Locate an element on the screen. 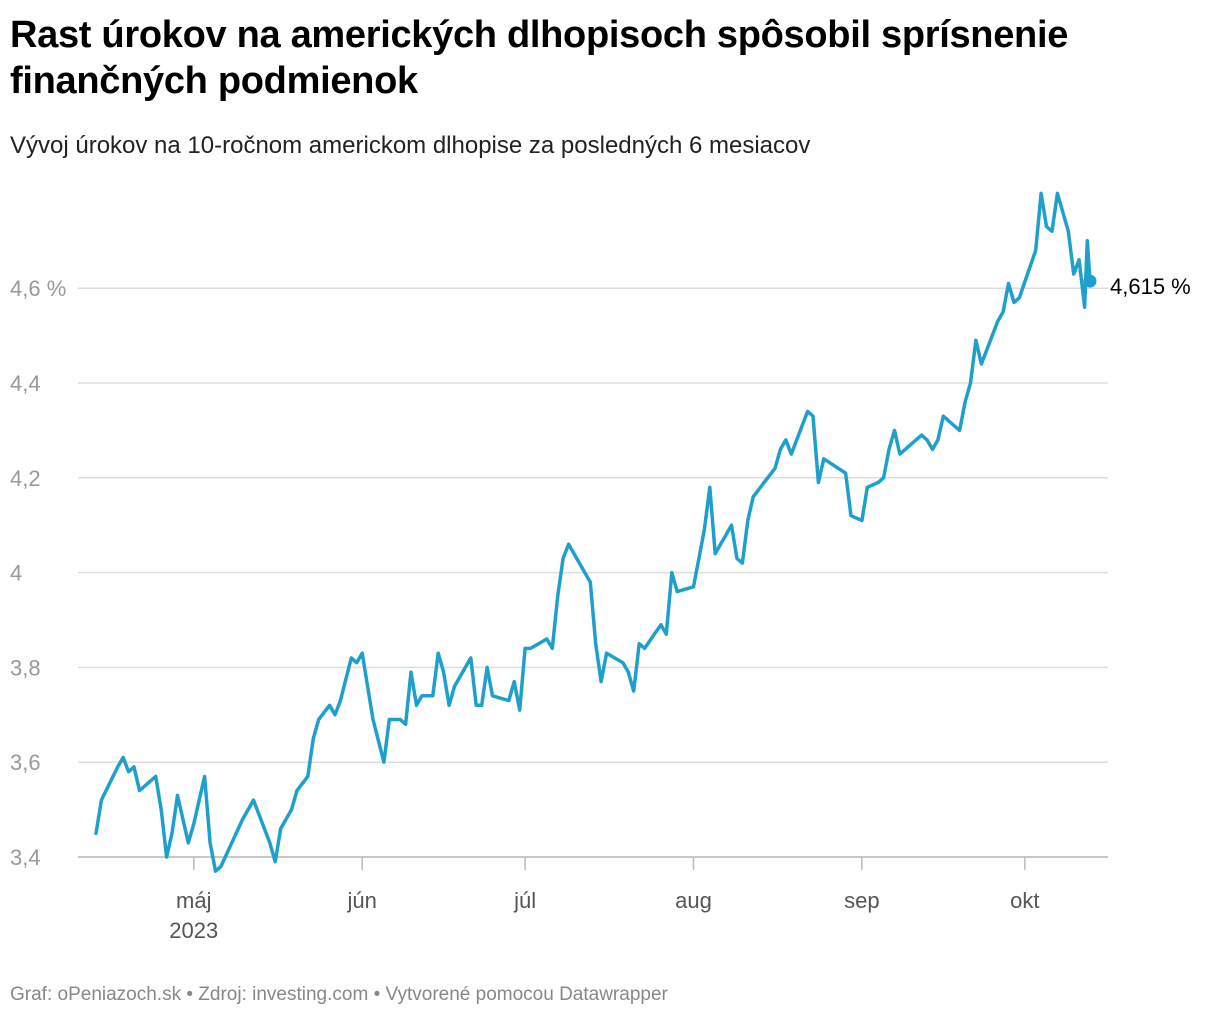  y-tick-label: 4,4 is located at coordinates (25, 383).